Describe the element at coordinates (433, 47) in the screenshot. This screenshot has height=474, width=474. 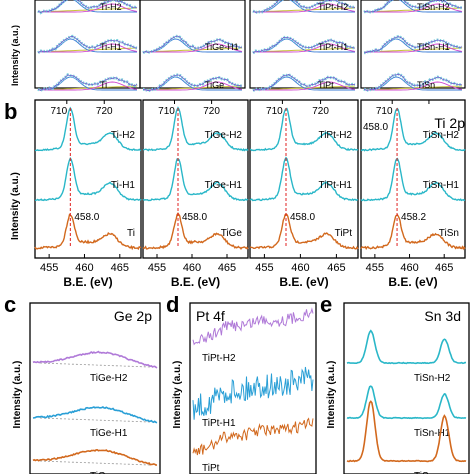
I see `panel-a-series-label: TiSn-H1` at that location.